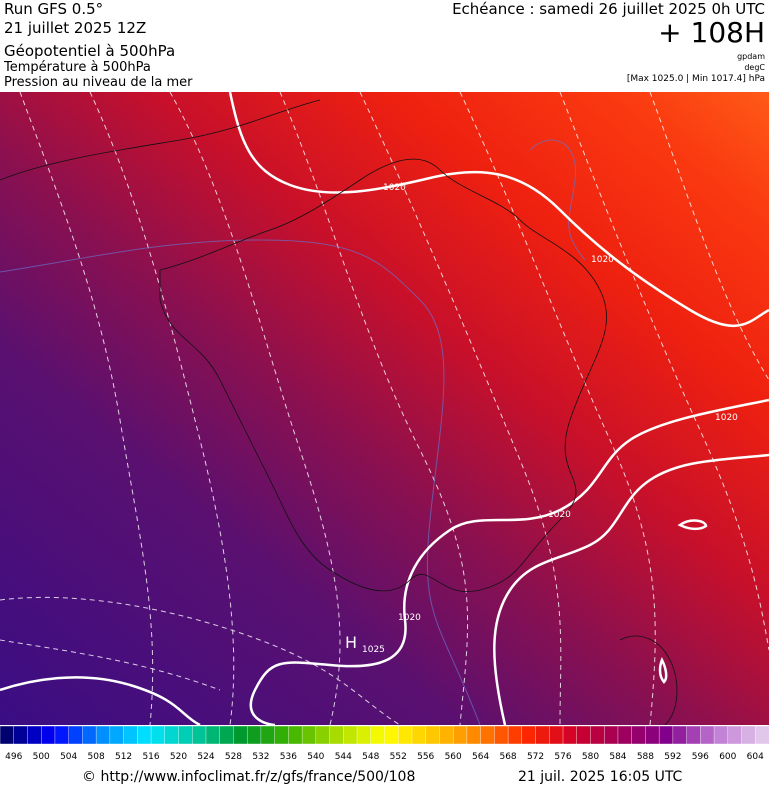 The width and height of the screenshot is (769, 786). What do you see at coordinates (77, 67) in the screenshot?
I see `field-2: Température à 500hPa` at bounding box center [77, 67].